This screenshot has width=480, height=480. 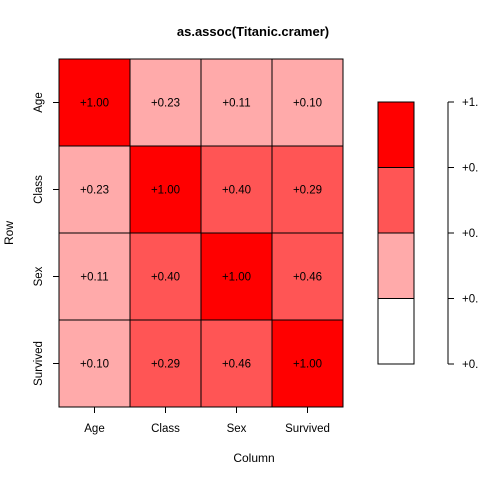 I want to click on legend-tick-label: +1., so click(x=470, y=103).